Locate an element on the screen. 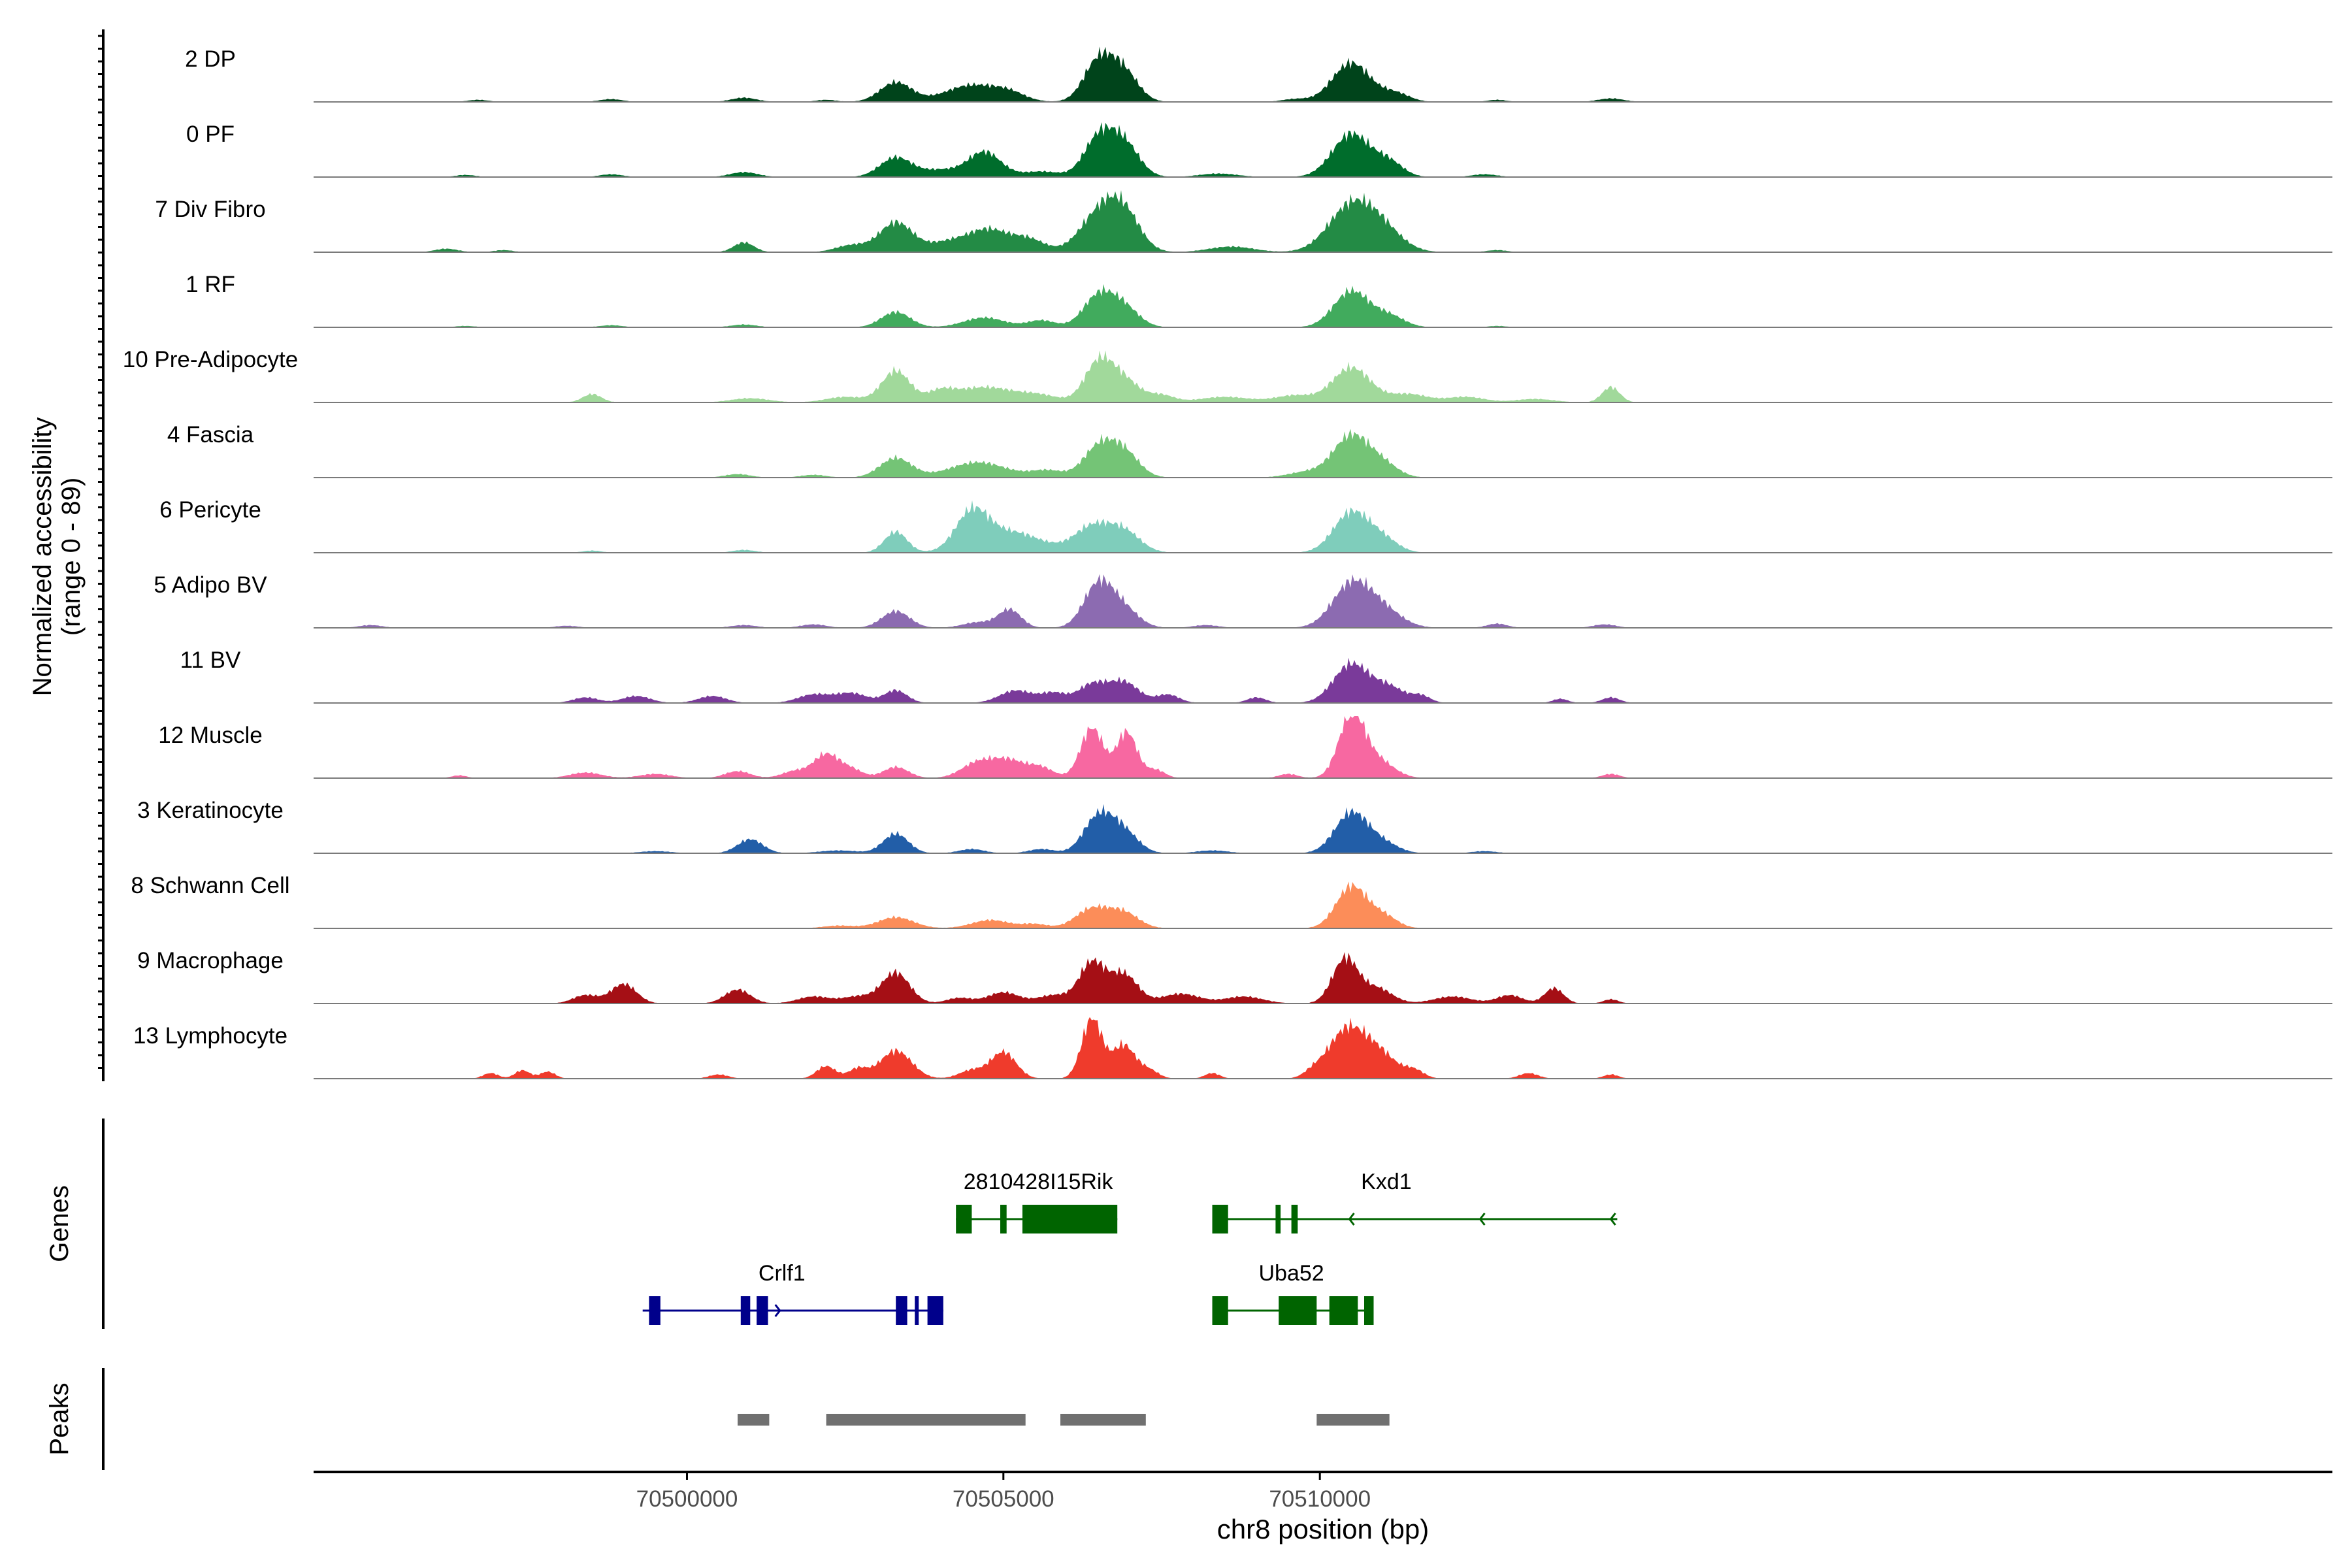 Image resolution: width=2352 pixels, height=1568 pixels. peaks-track-label: Peaks is located at coordinates (59, 1418).